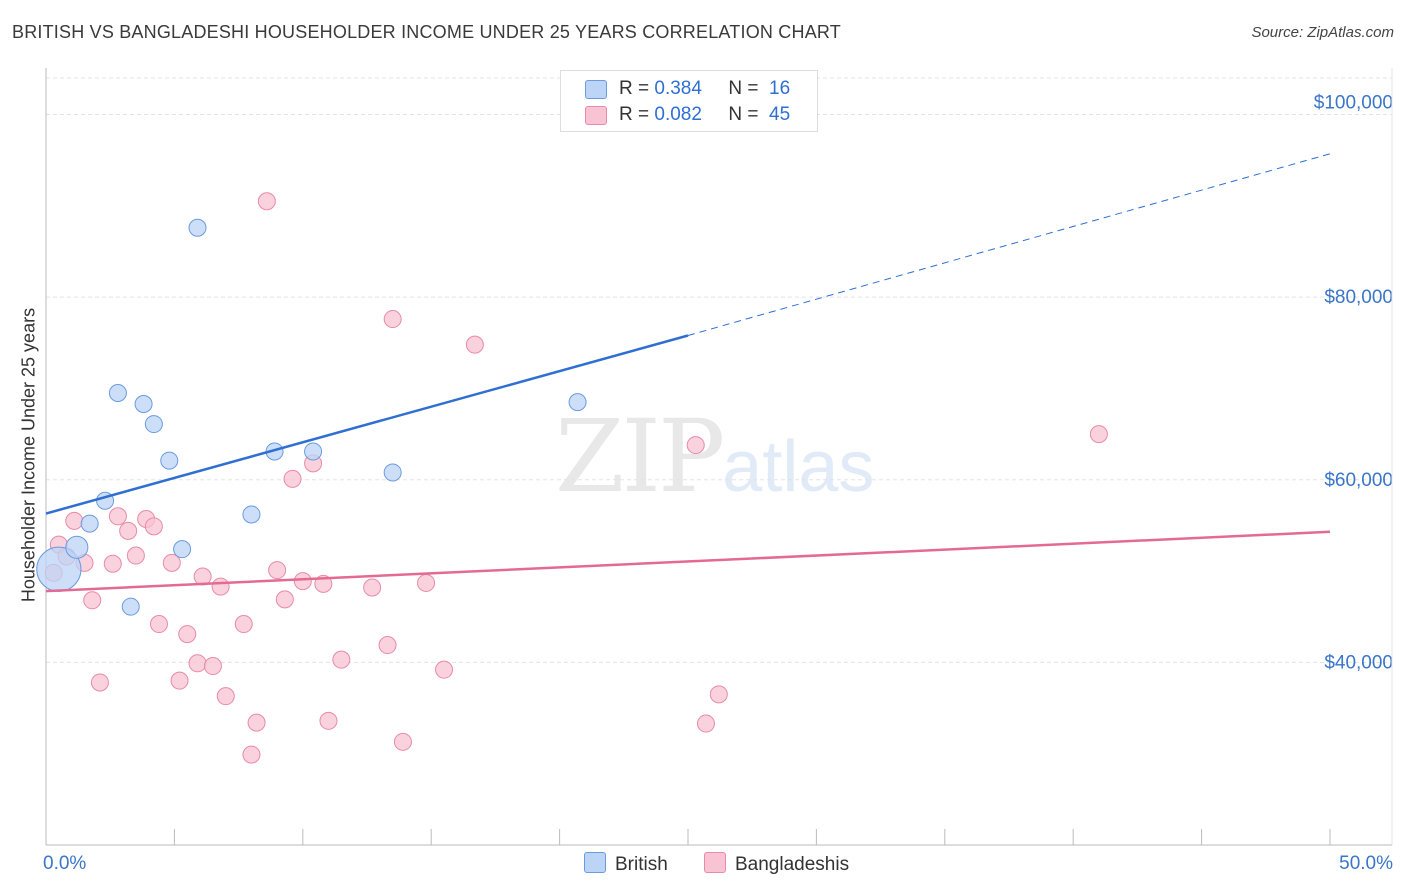 Image resolution: width=1406 pixels, height=892 pixels. I want to click on bottom-legend-british: British, so click(626, 864).